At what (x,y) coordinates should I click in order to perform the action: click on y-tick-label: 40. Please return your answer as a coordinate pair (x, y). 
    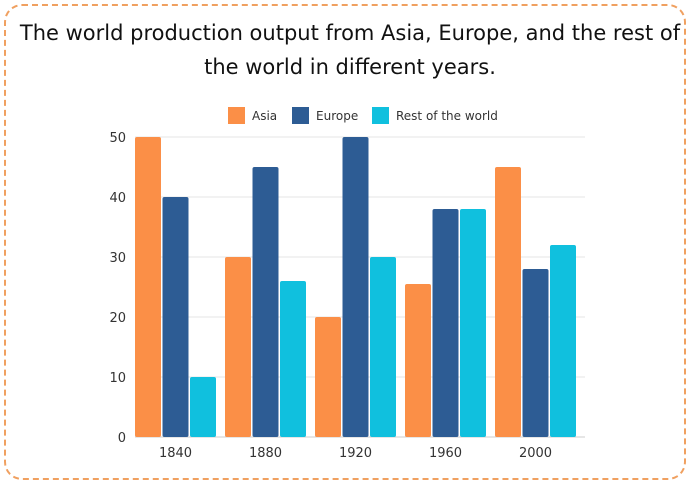
    Looking at the image, I should click on (117, 198).